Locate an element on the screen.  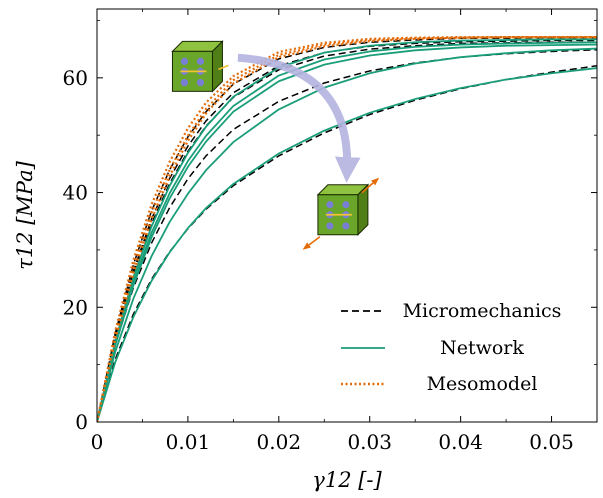
y-axis-title: τ12 [MPa] is located at coordinates (25, 214).